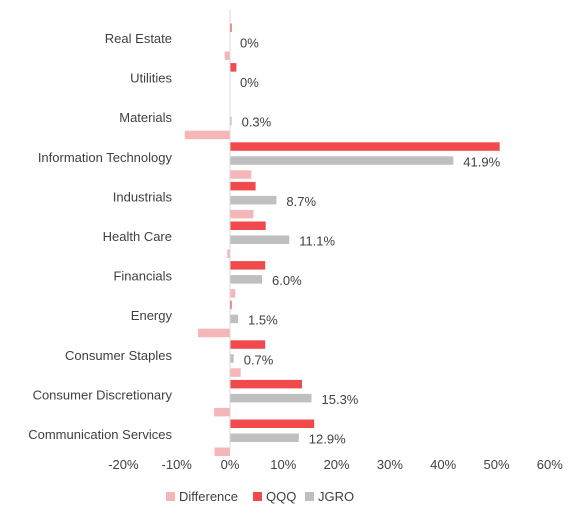 The height and width of the screenshot is (523, 578). I want to click on bar-difference-information-technology, so click(241, 174).